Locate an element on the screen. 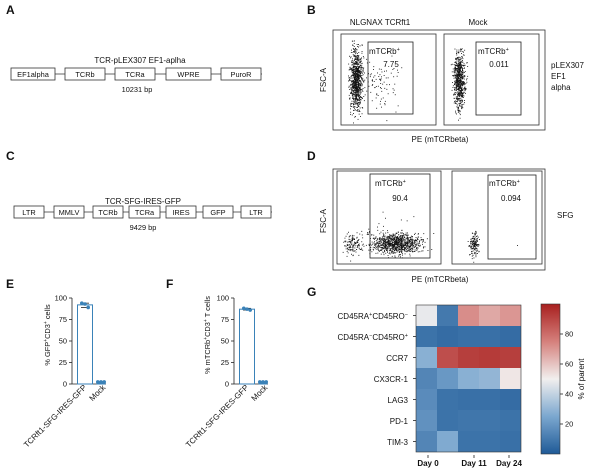  svg-text: IRES is located at coordinates (180, 212).